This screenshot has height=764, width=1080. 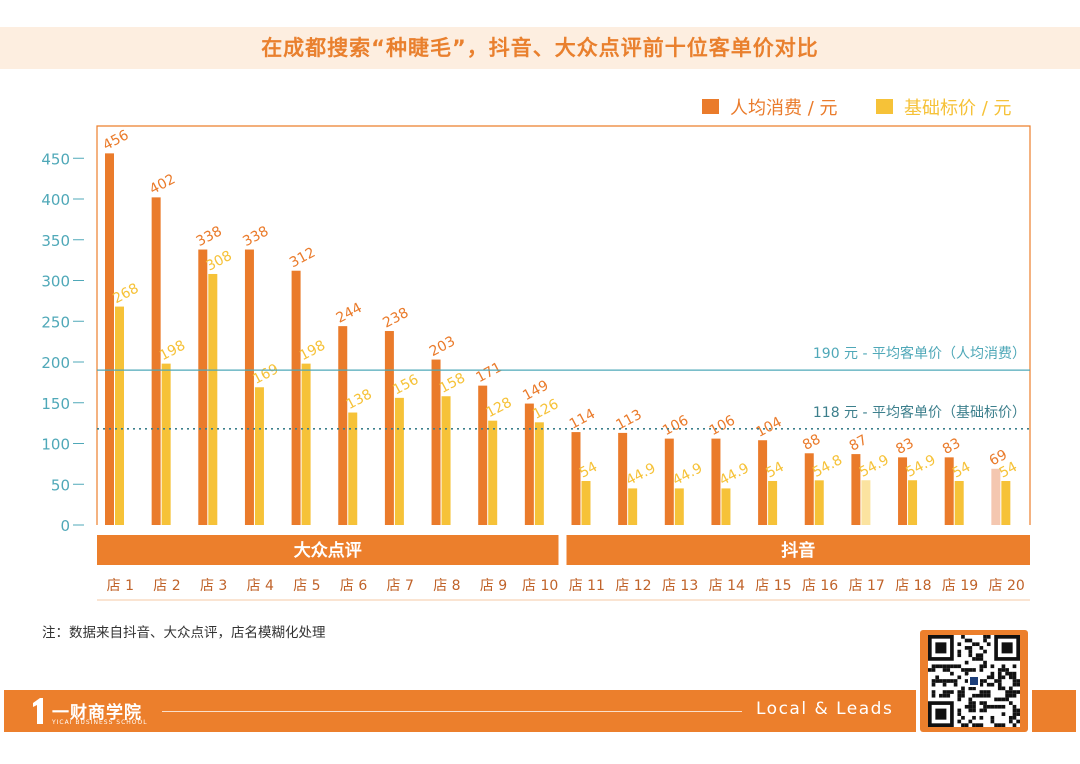 I want to click on reference-label-1: 190 元 - 平均客单价（人均消费）, so click(x=919, y=353).